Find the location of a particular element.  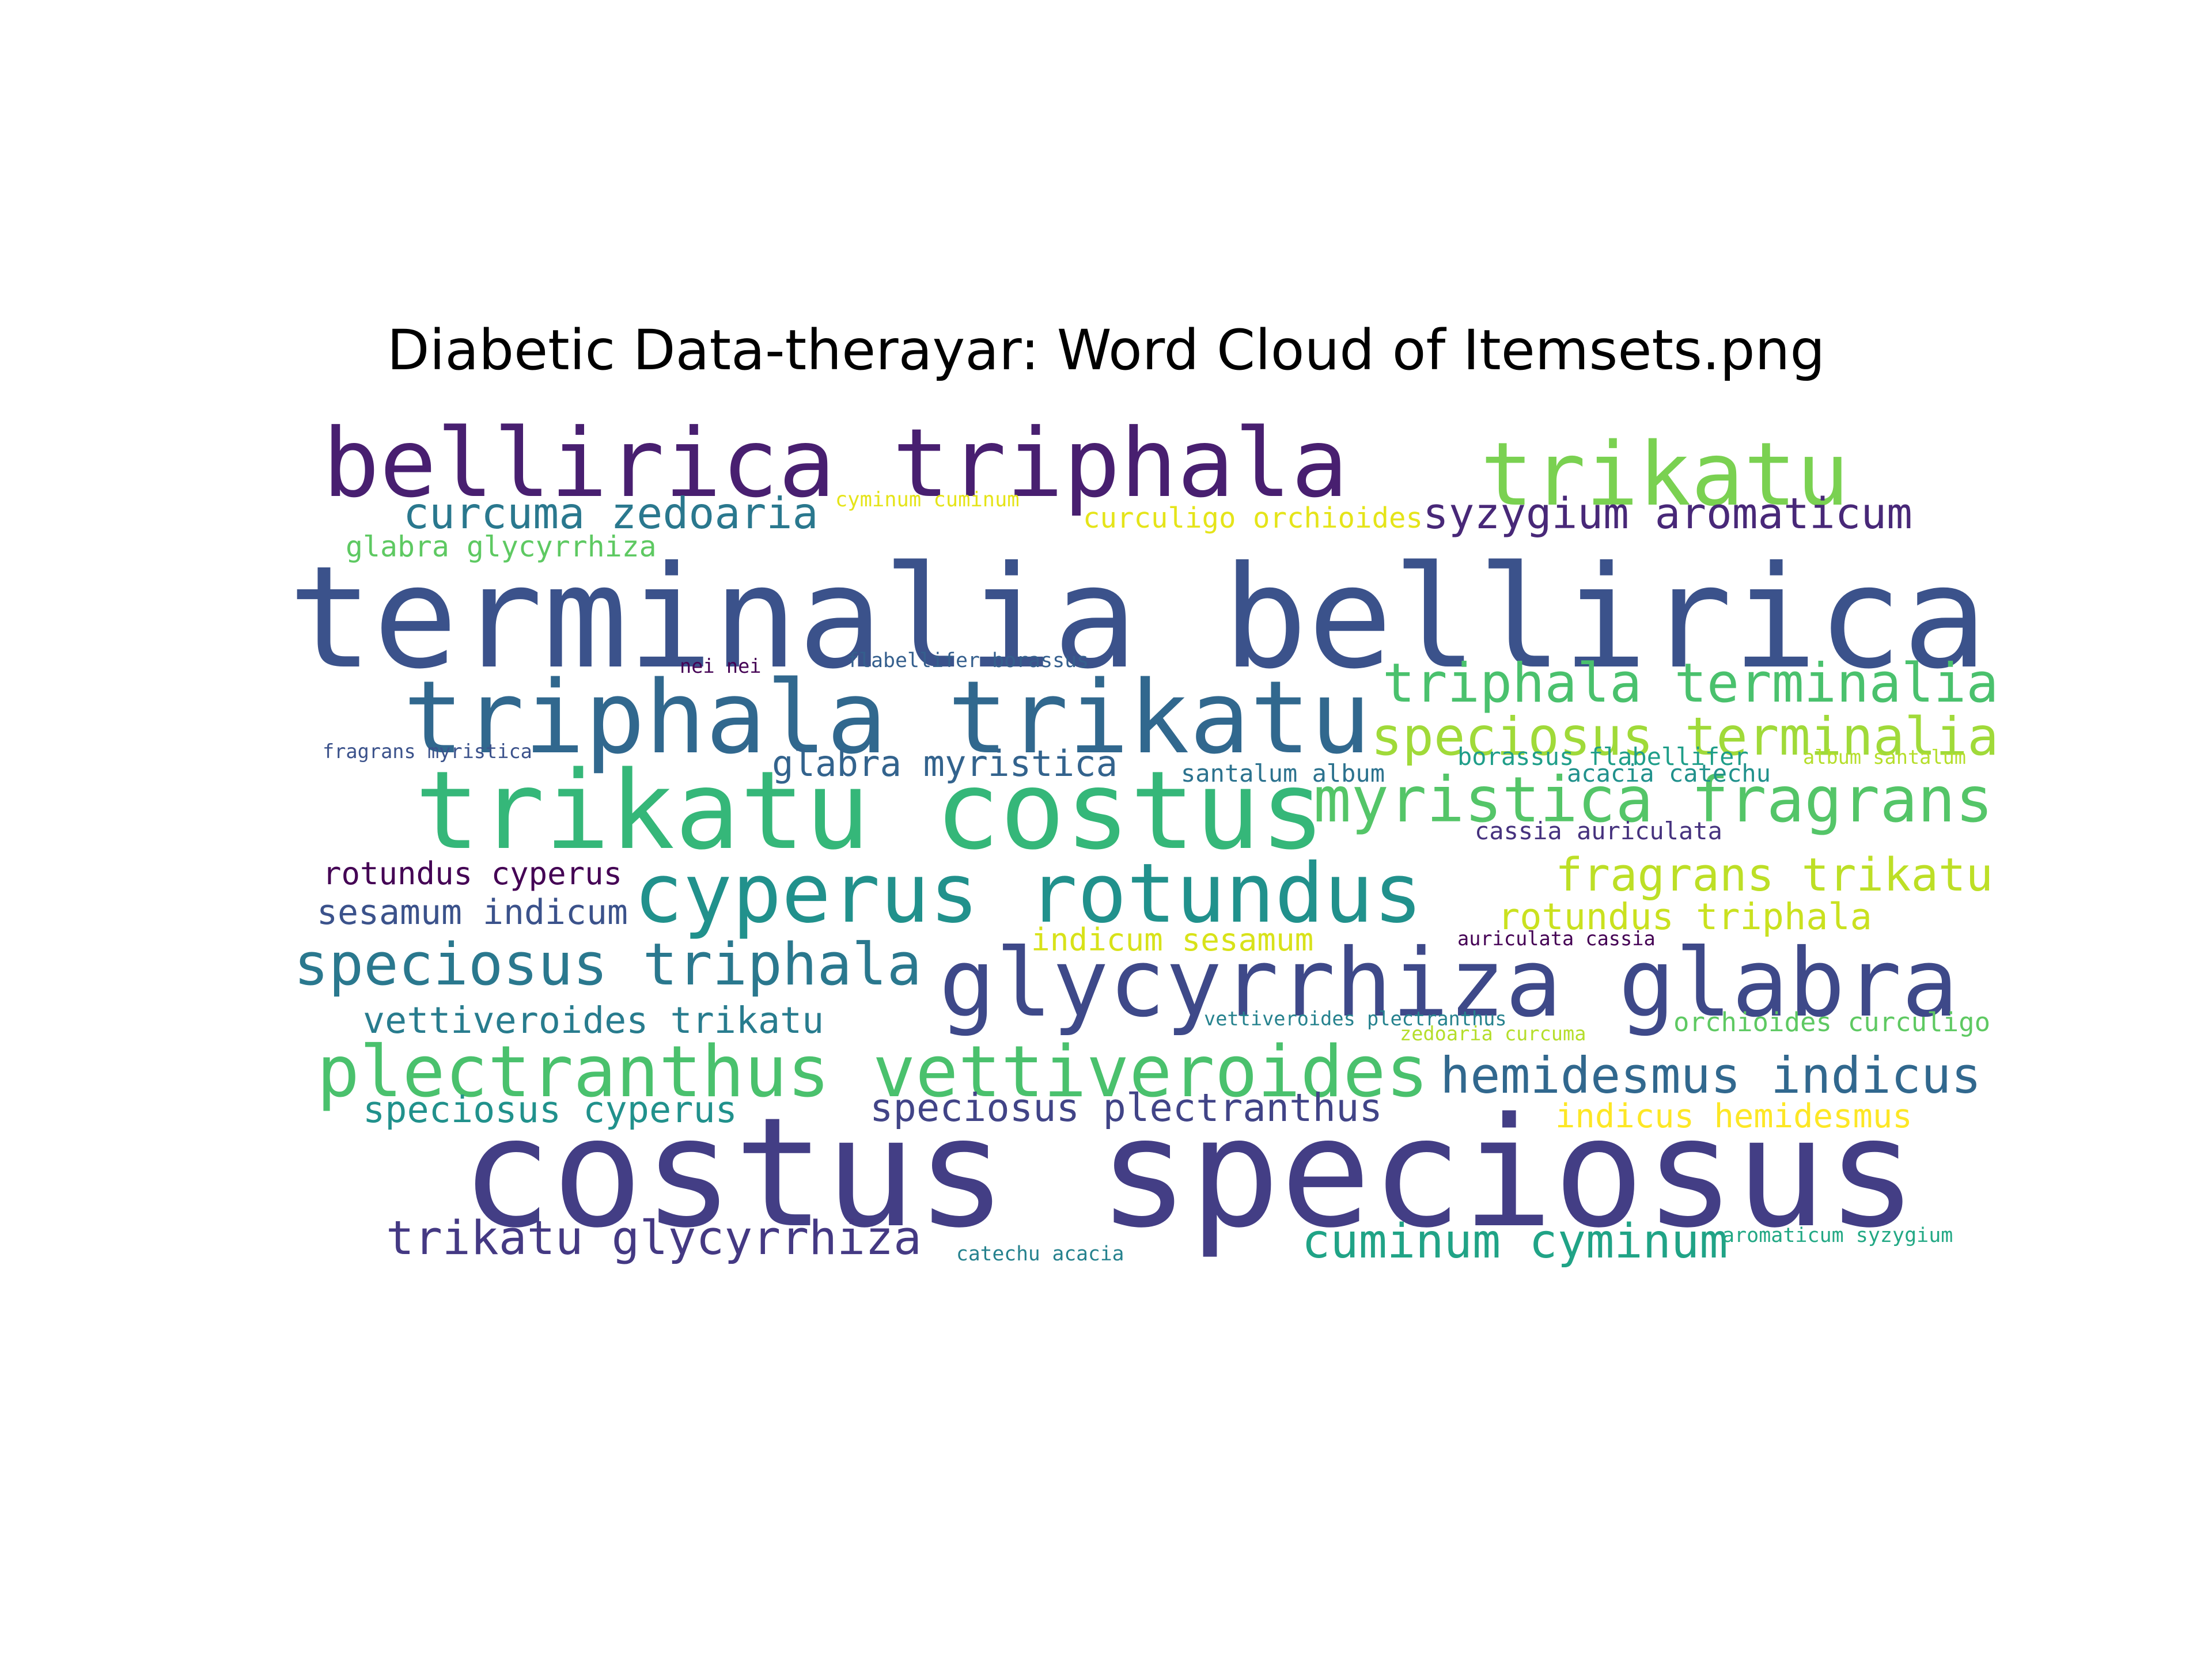

word-auriculata-cassia: auriculata cassia is located at coordinates (1556, 938).